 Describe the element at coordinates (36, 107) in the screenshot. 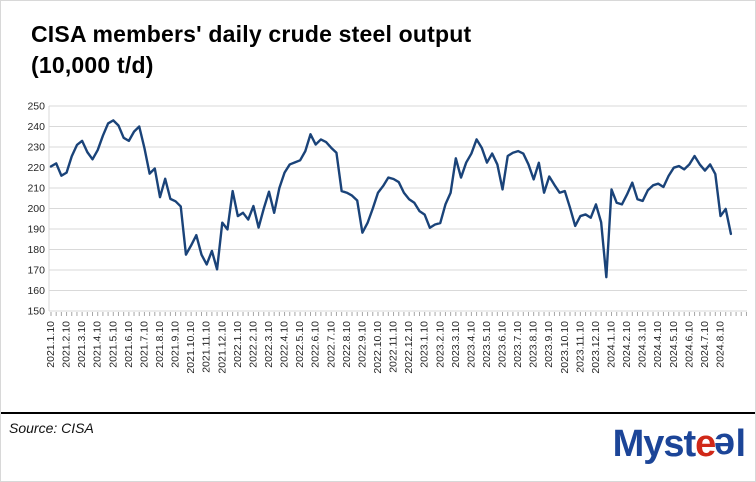

I see `y-axis-label: 250` at that location.